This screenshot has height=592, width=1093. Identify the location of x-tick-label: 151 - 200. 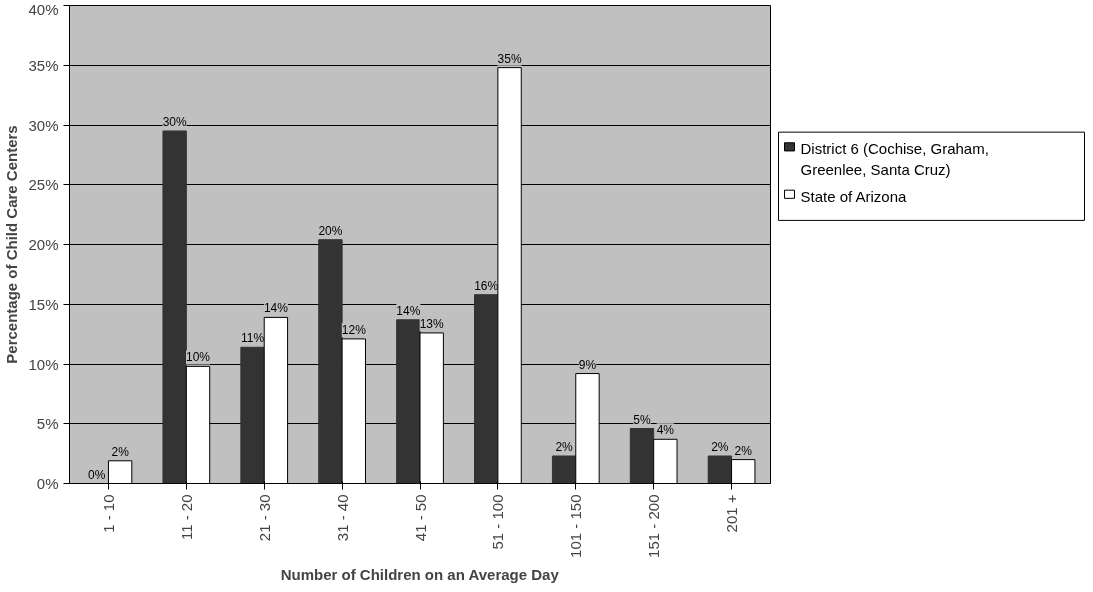
(654, 526).